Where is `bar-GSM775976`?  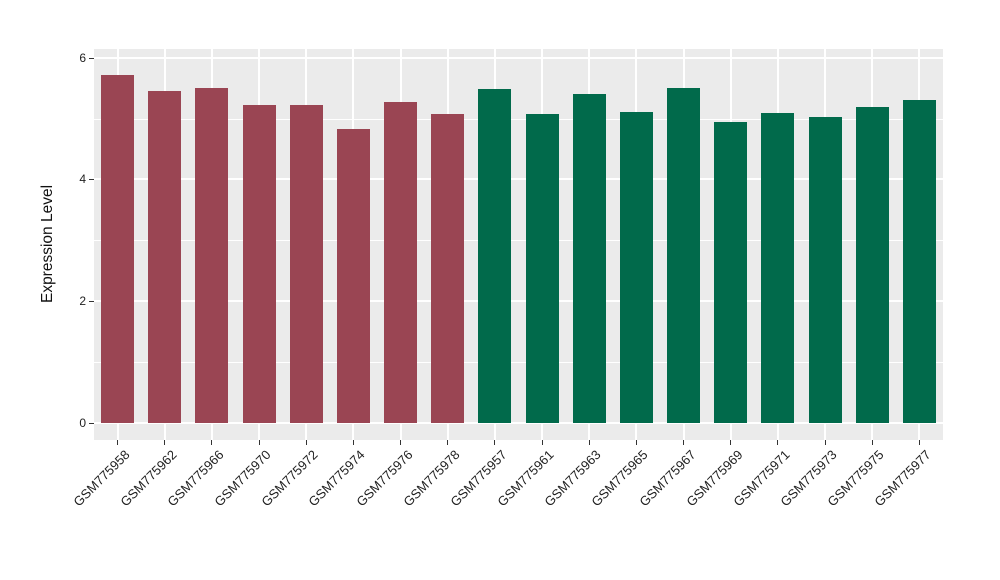 bar-GSM775976 is located at coordinates (401, 262).